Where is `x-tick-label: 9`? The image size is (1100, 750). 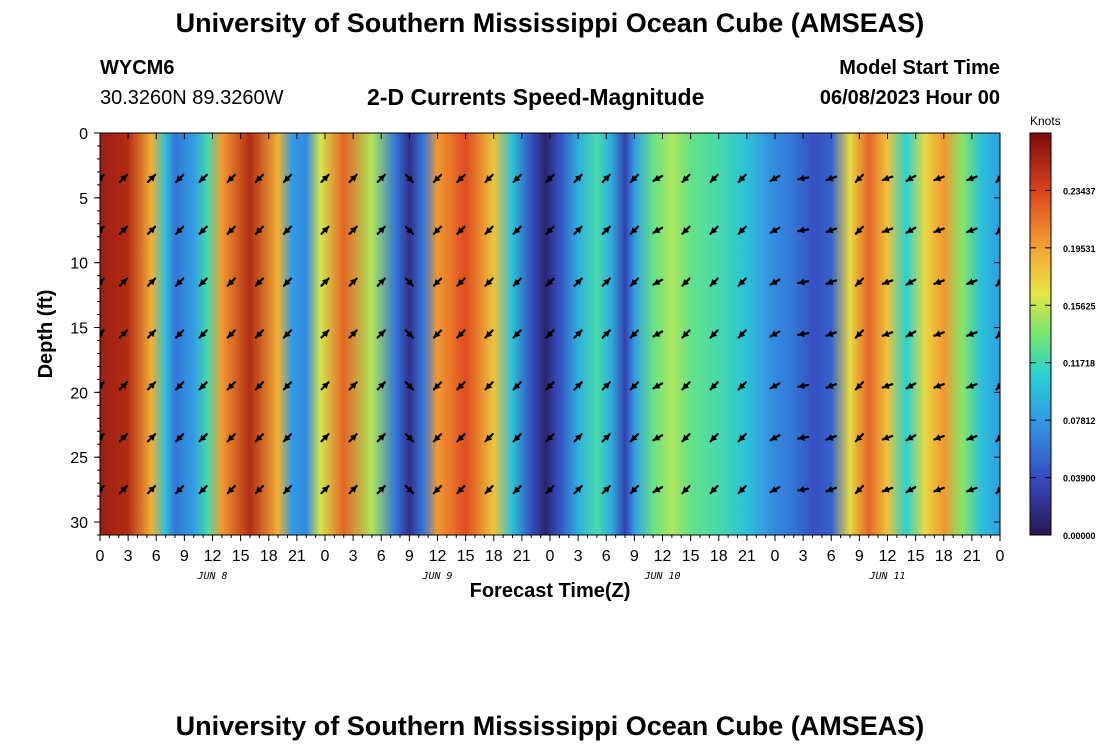
x-tick-label: 9 is located at coordinates (184, 556).